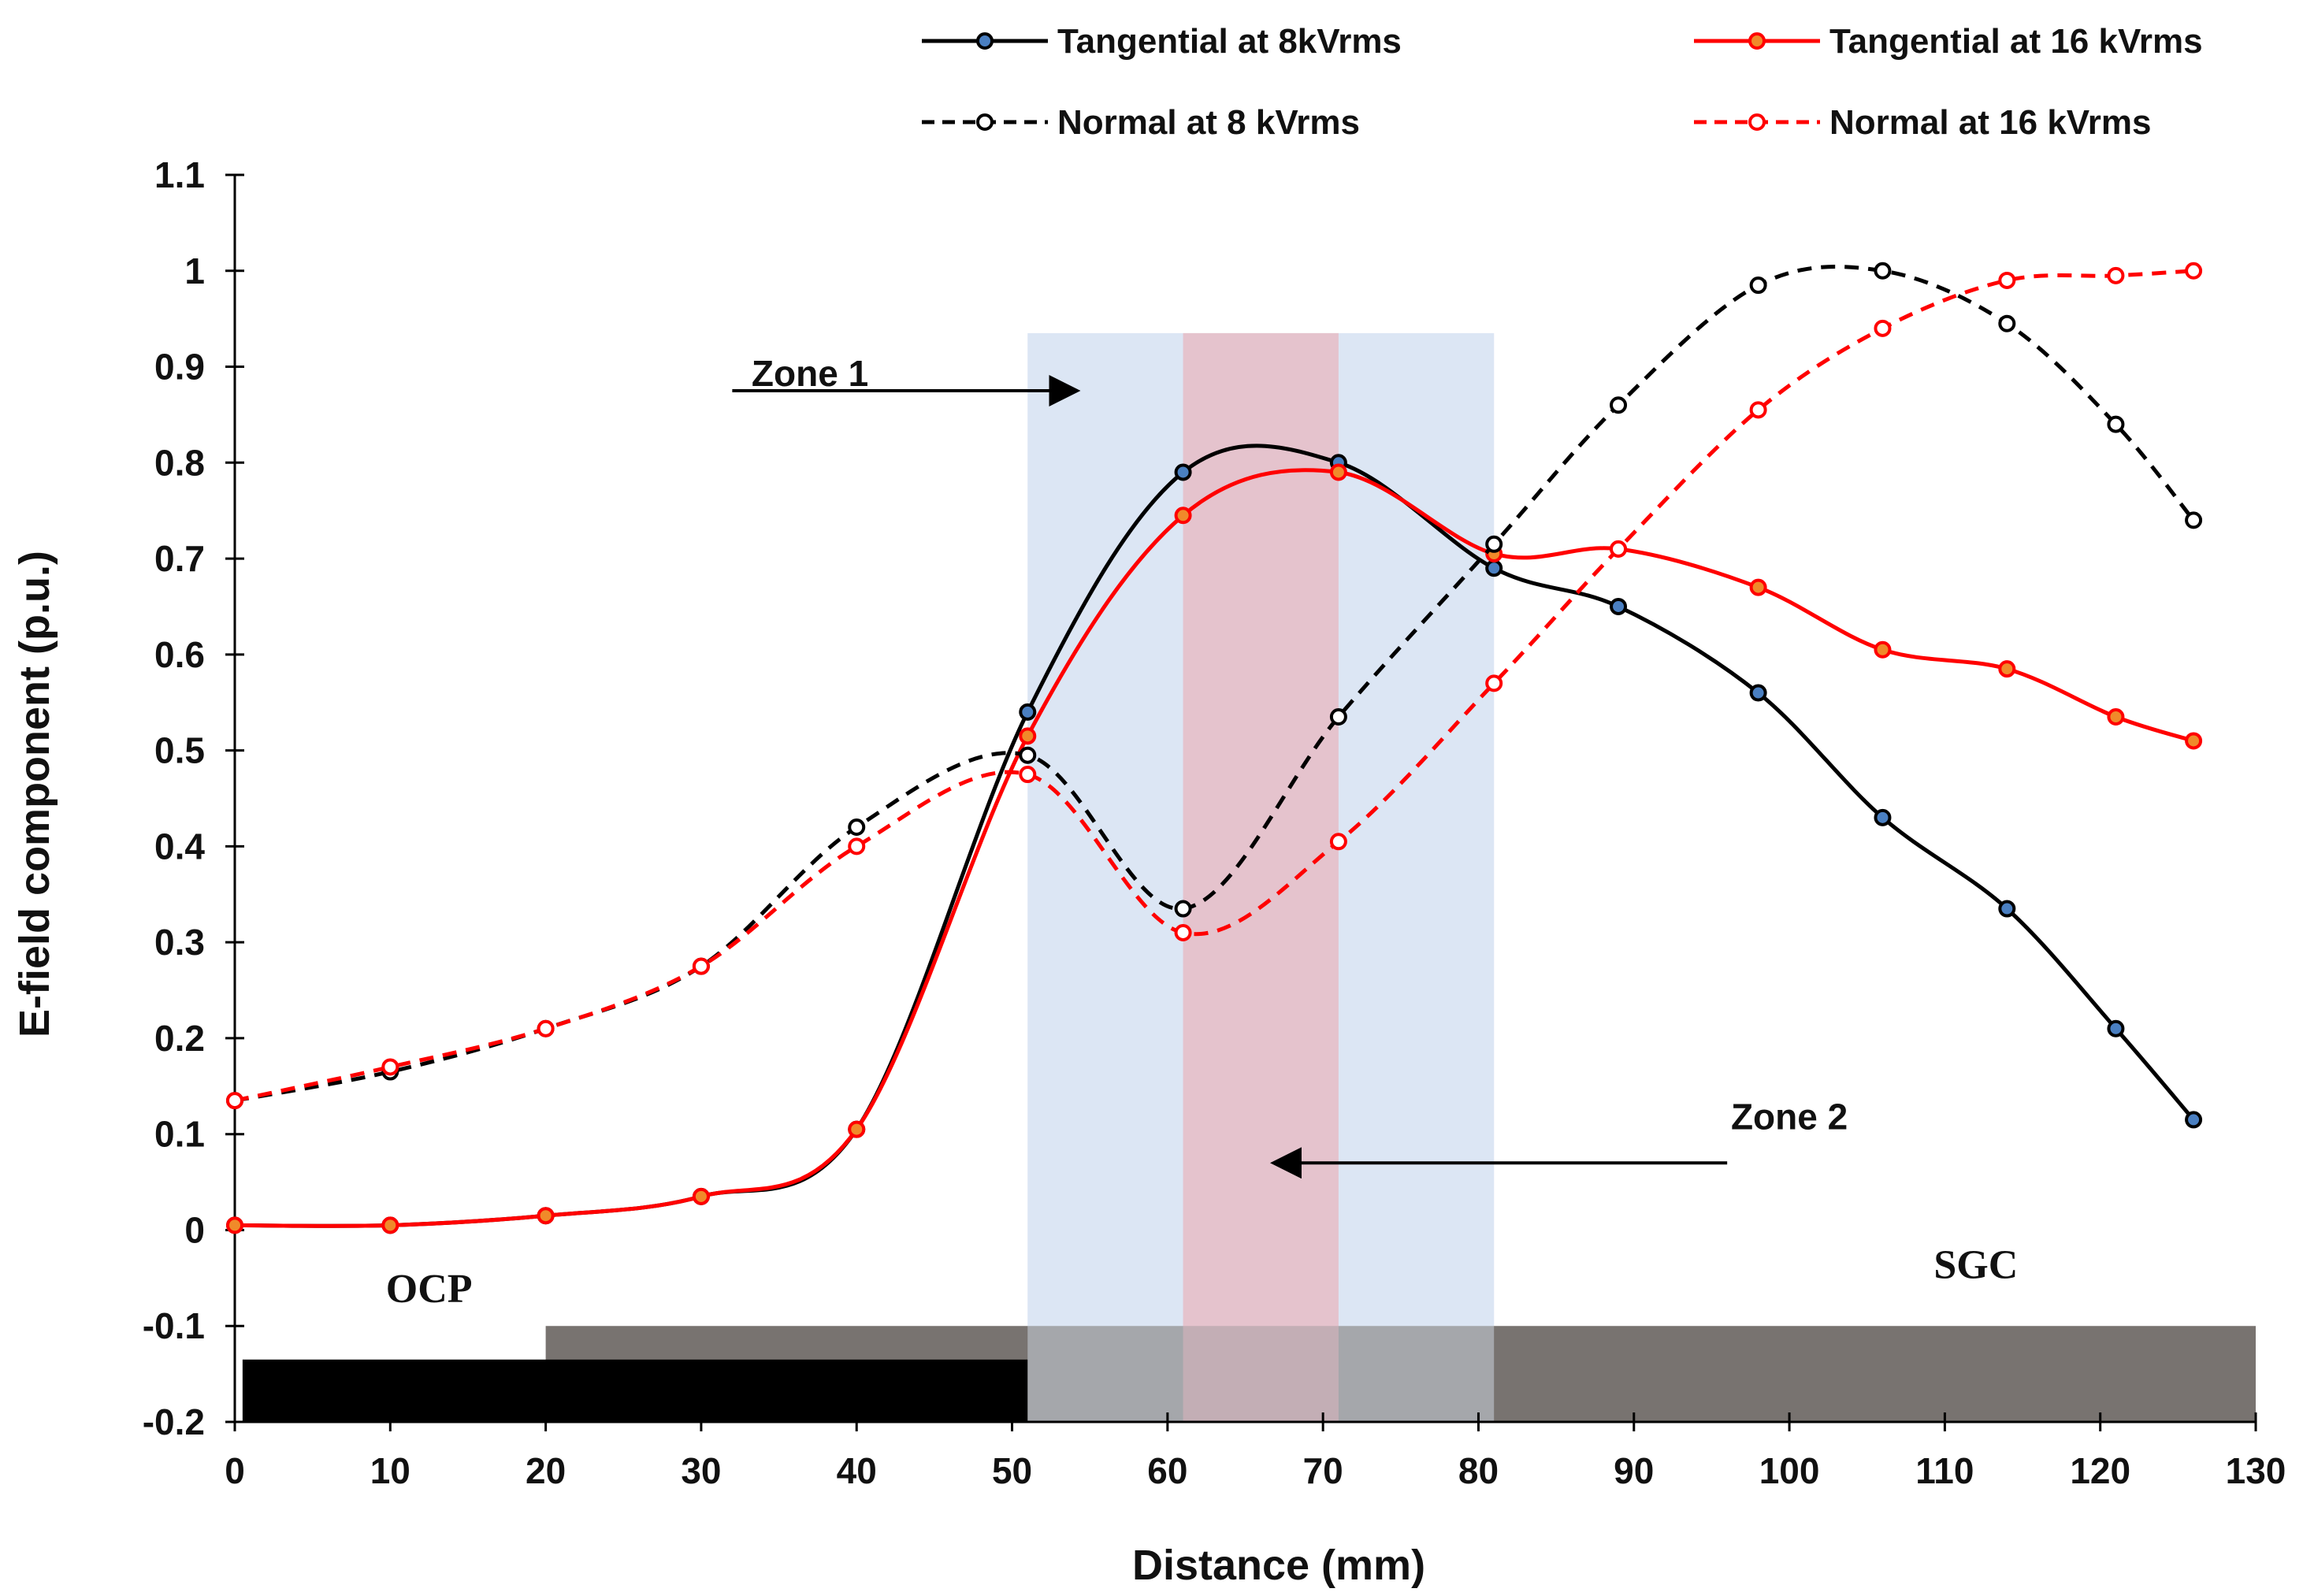 The image size is (2303, 1596). Describe the element at coordinates (1478, 1470) in the screenshot. I see `x-tick-label: 80` at that location.